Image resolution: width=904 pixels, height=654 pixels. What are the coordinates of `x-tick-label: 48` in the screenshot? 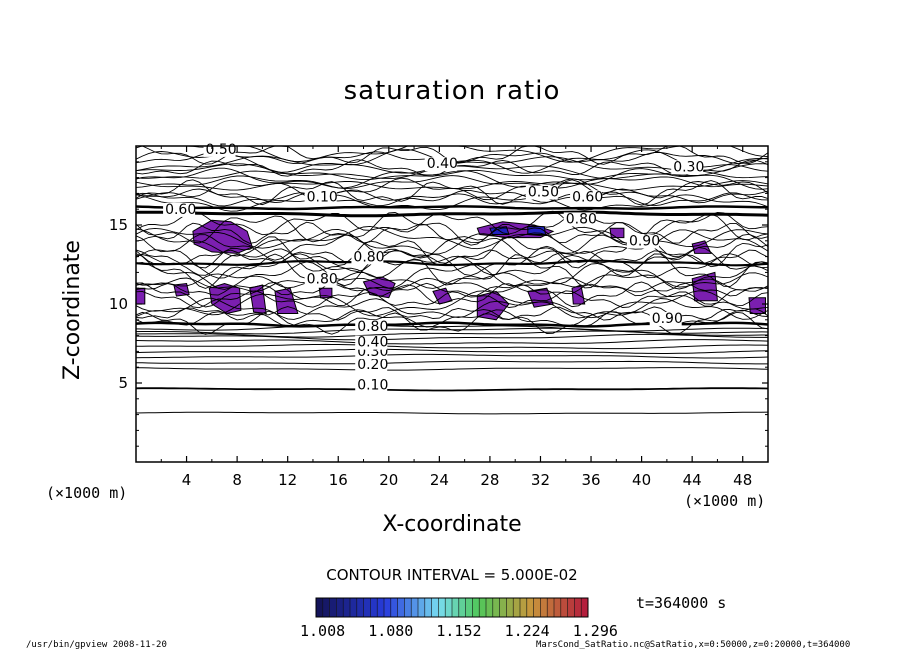 It's located at (742, 480).